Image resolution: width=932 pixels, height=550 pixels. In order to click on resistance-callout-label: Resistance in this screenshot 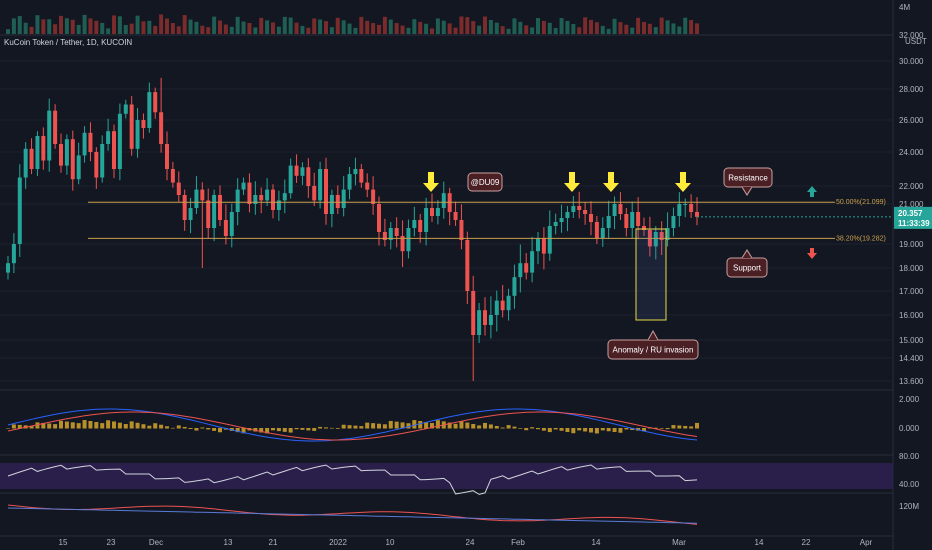, I will do `click(748, 178)`.